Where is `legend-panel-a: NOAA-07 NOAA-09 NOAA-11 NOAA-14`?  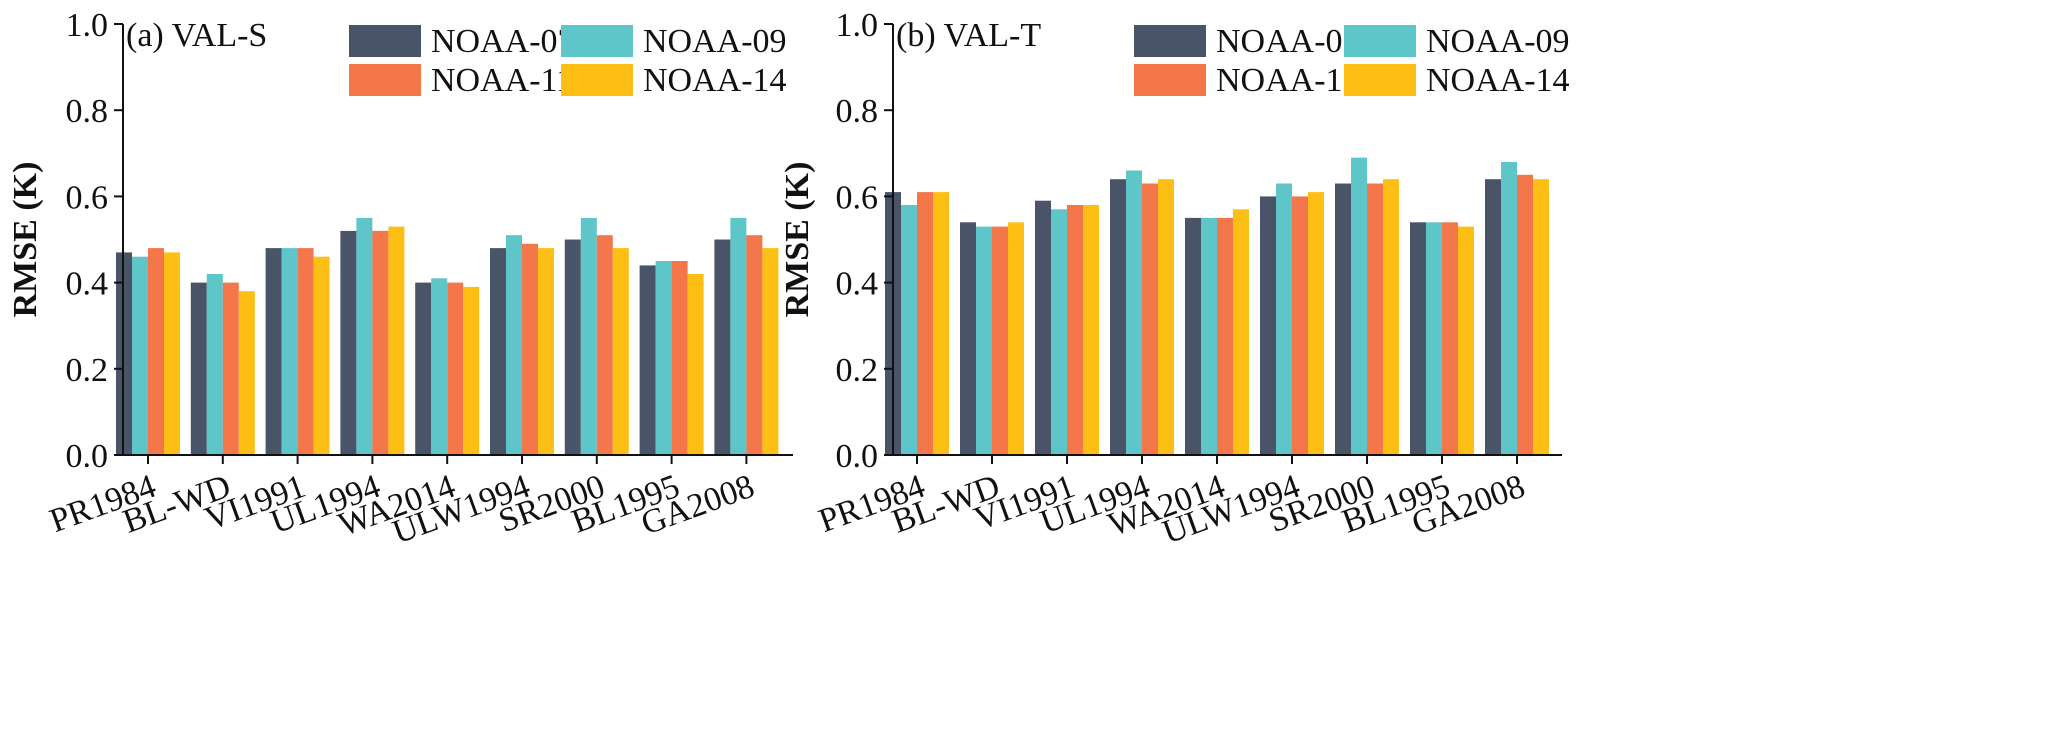 legend-panel-a: NOAA-07 NOAA-09 NOAA-11 NOAA-14 is located at coordinates (568, 61).